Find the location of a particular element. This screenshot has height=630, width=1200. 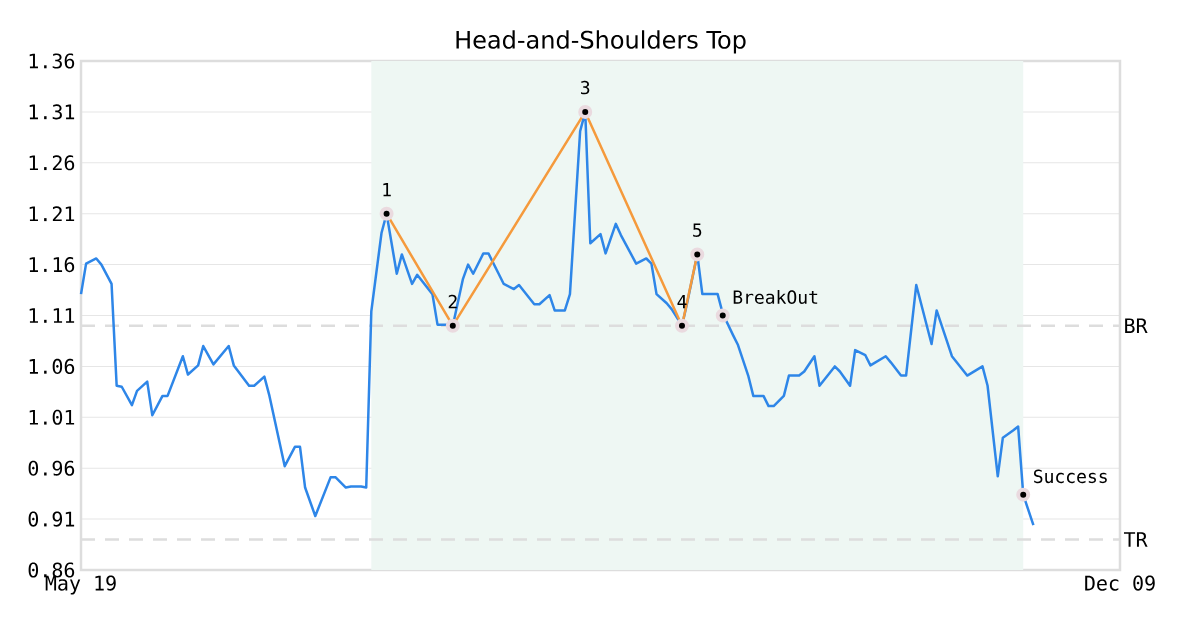

x-tick-label: Dec 09 is located at coordinates (1120, 583).